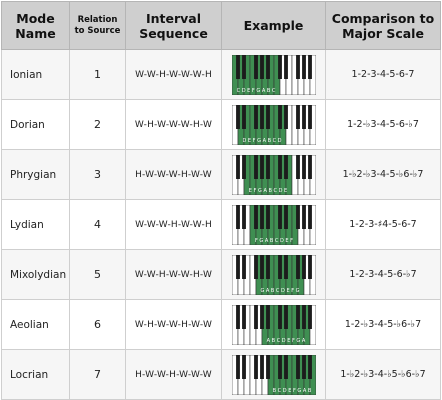  Describe the element at coordinates (273, 374) in the screenshot. I see `example-cell: B C D E F G A B` at that location.